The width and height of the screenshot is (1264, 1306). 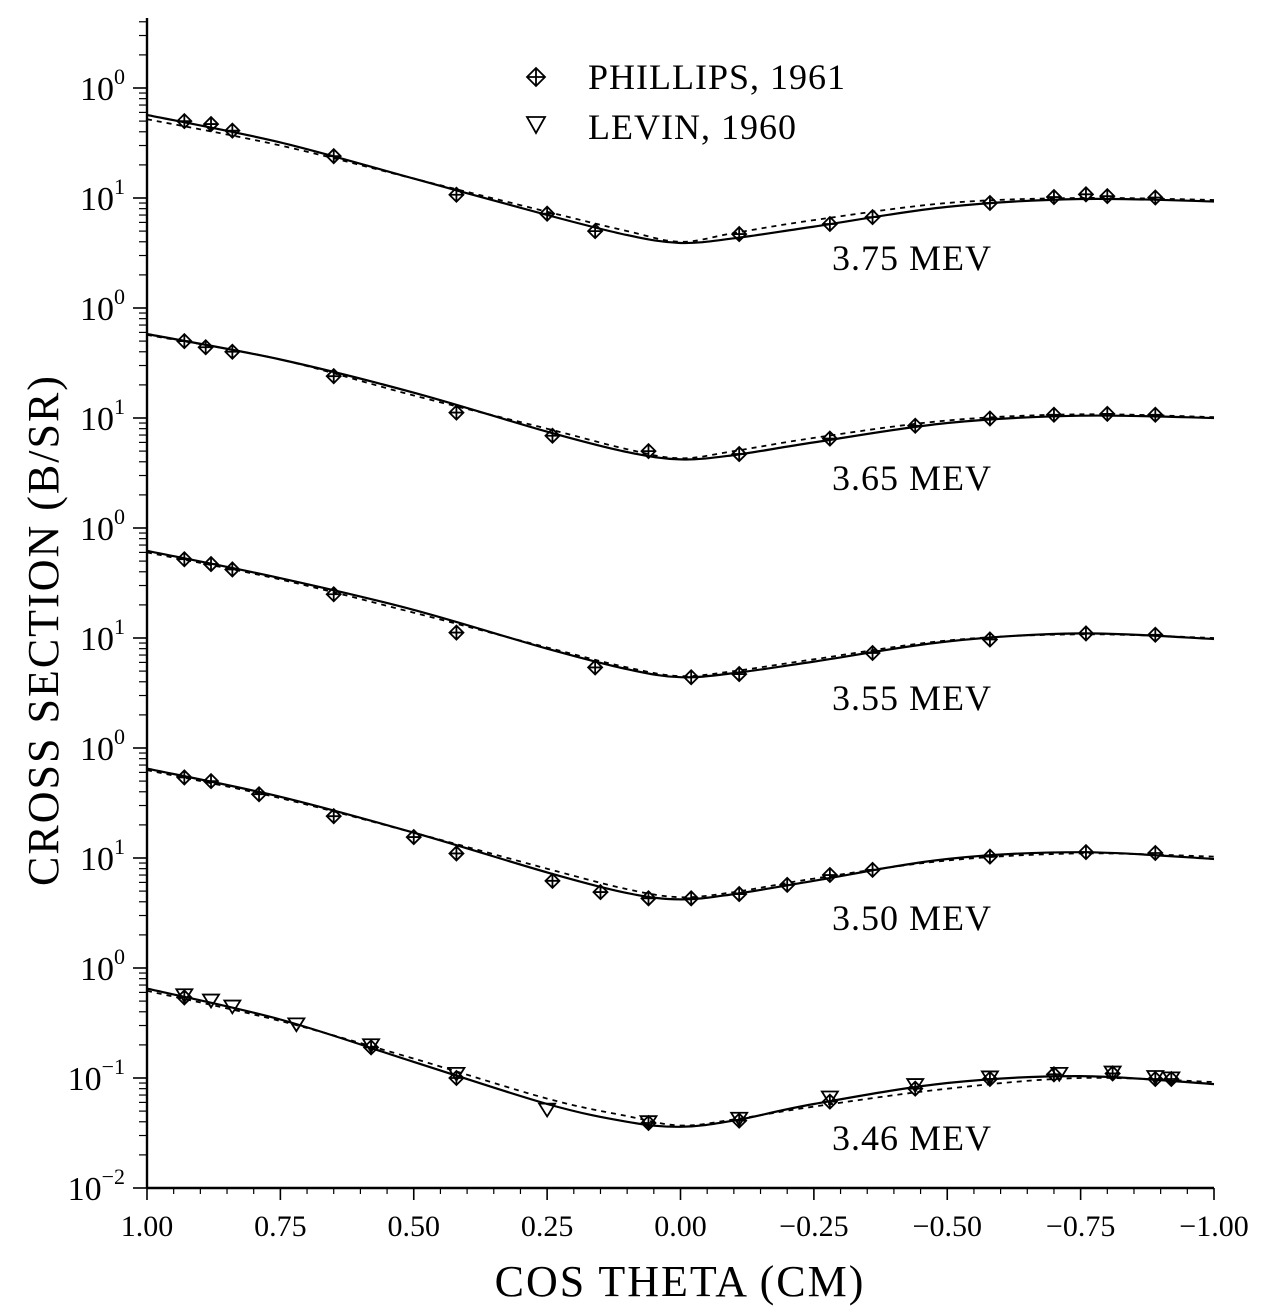 What do you see at coordinates (685, 102) in the screenshot?
I see `legend: PHILLIPS, 1961 LEVIN, 1960` at bounding box center [685, 102].